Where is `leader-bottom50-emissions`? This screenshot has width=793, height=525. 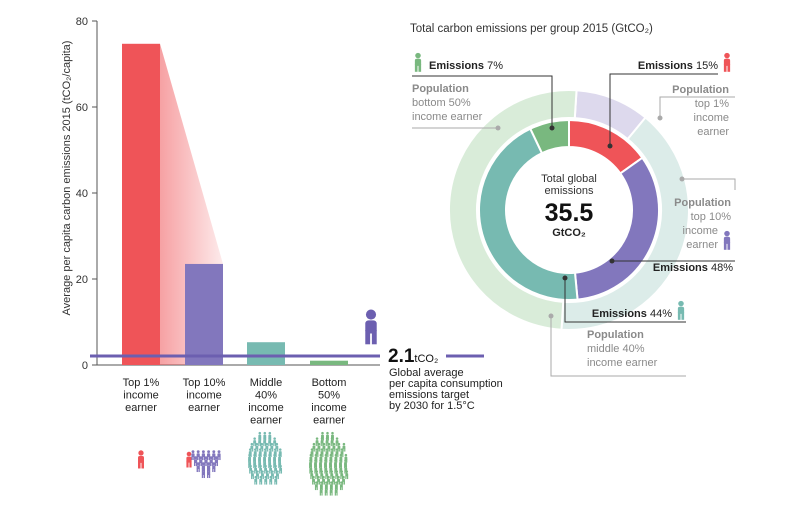 leader-bottom50-emissions is located at coordinates (482, 101).